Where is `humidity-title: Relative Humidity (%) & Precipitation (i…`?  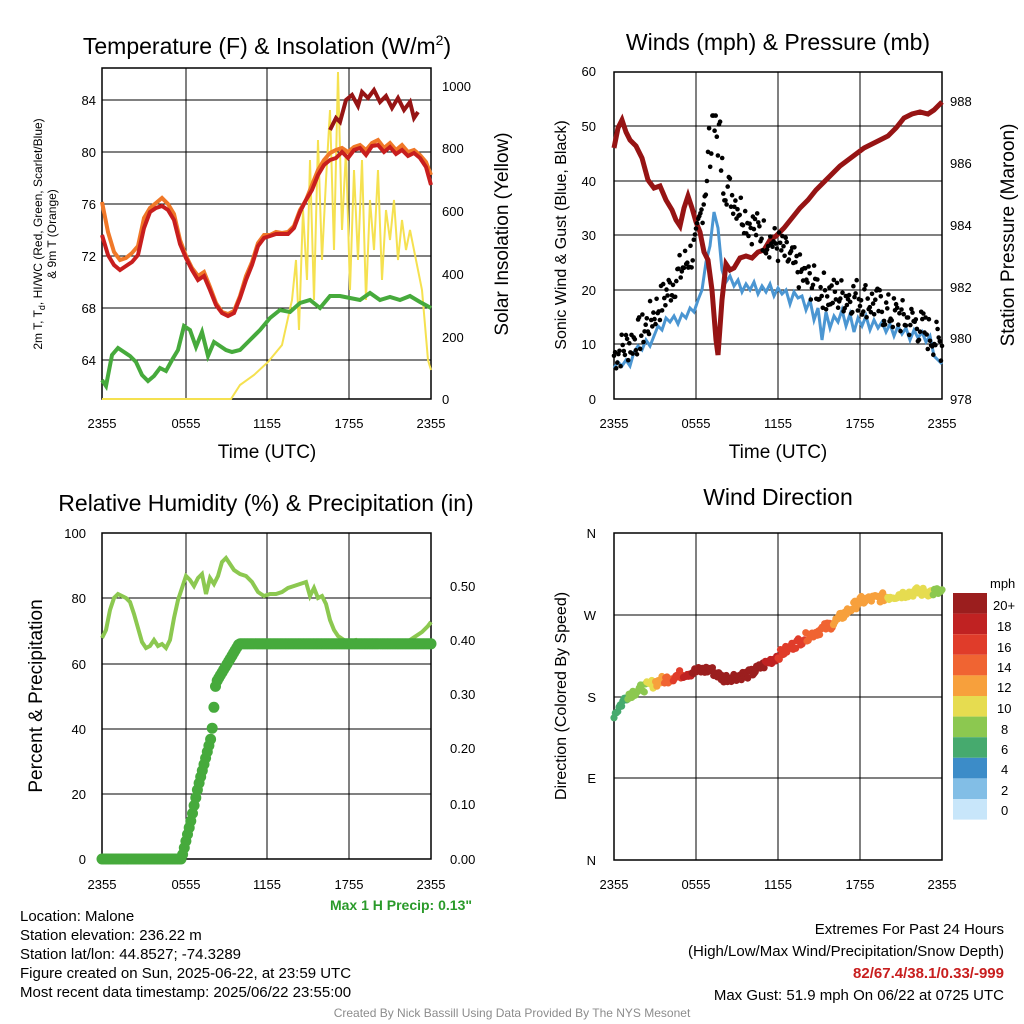
humidity-title: Relative Humidity (%) & Precipitation (i… is located at coordinates (265, 503).